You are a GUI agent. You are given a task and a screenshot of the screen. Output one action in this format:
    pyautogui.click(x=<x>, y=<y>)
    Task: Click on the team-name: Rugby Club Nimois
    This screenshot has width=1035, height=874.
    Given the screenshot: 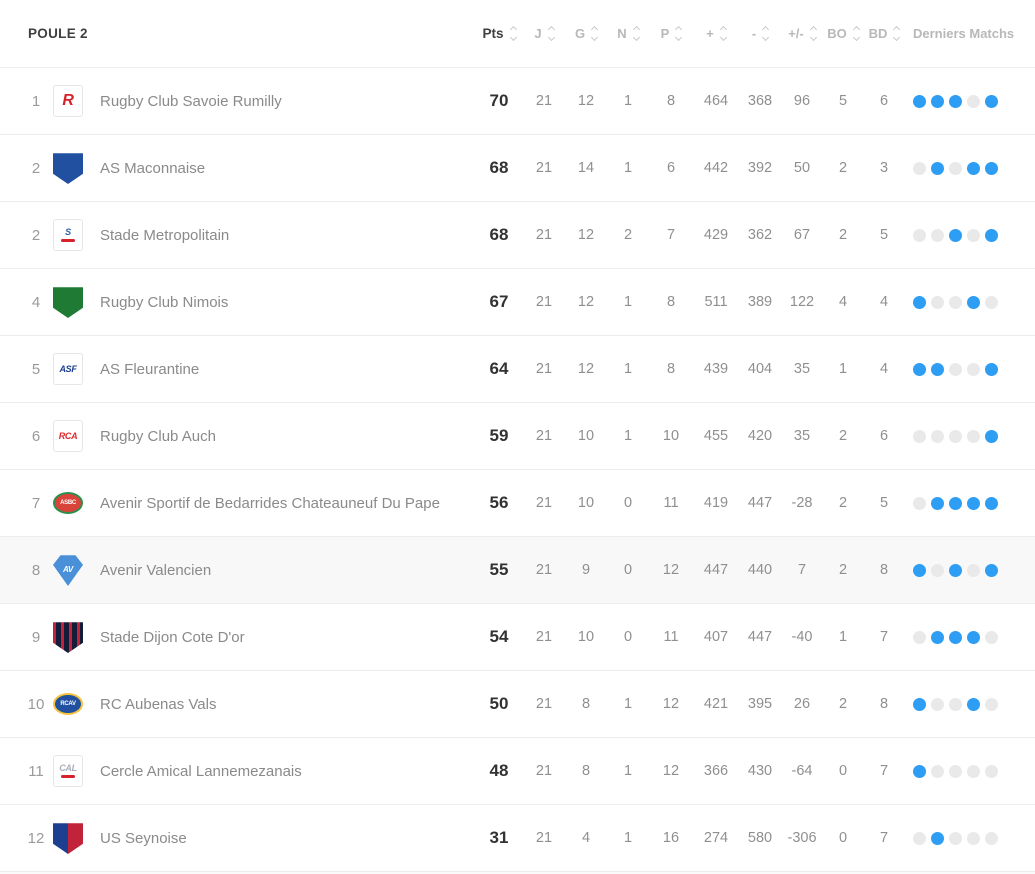 What is the action you would take?
    pyautogui.click(x=164, y=302)
    